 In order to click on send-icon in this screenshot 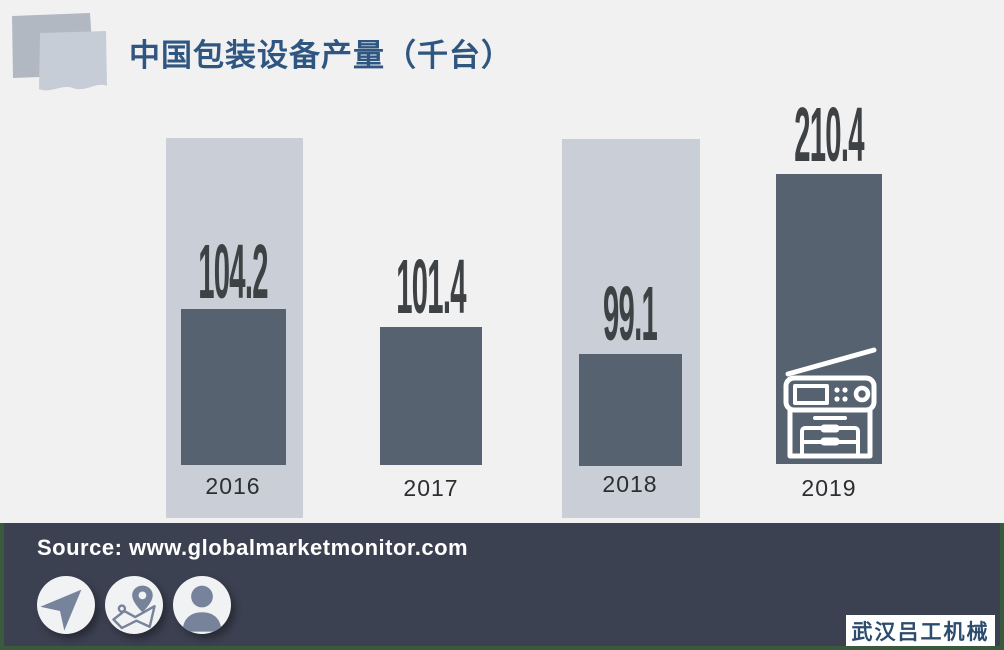, I will do `click(61, 610)`.